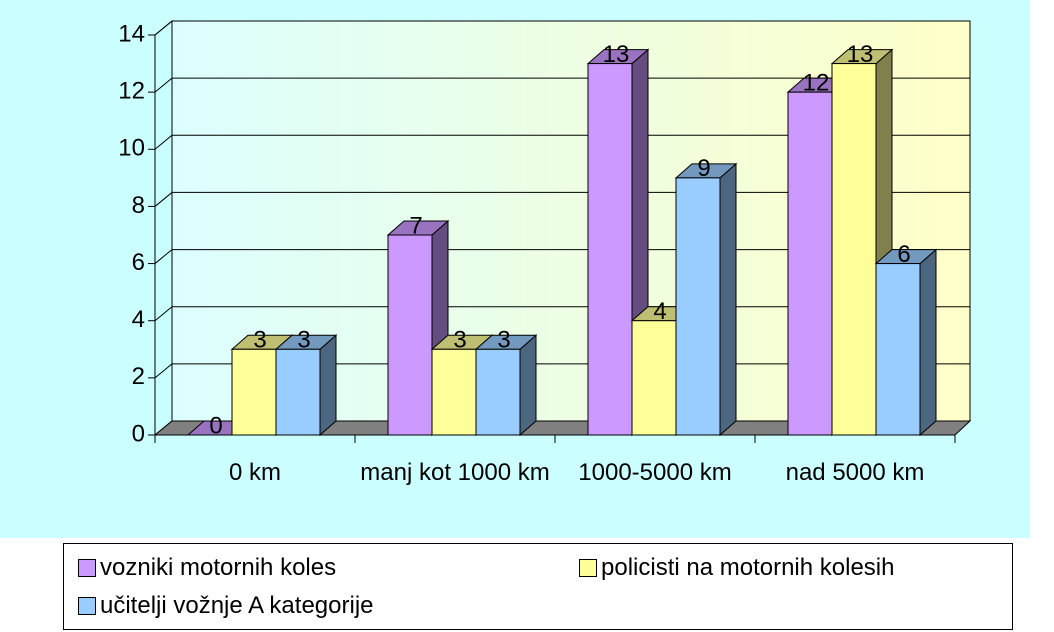 This screenshot has height=632, width=1054. I want to click on x-tick-label-box: nad 5000 km, so click(855, 472).